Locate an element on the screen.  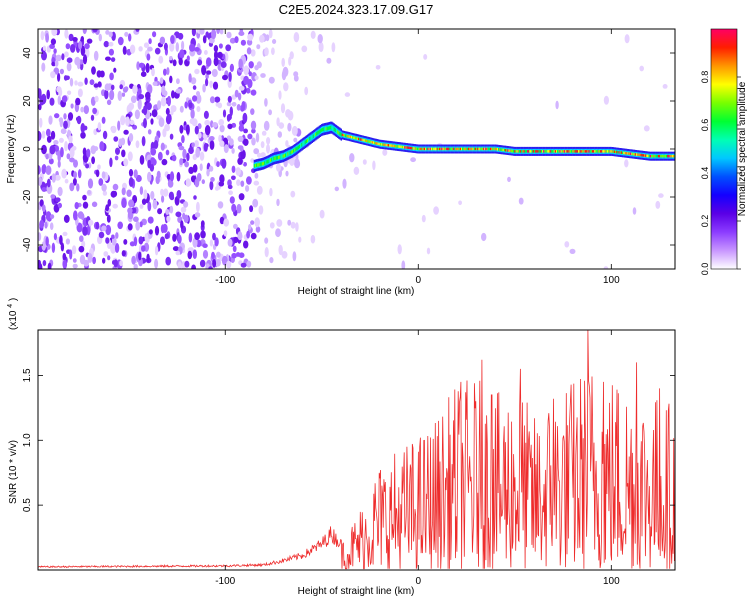
snr-y-scale-label: (x10 4 ) is located at coordinates (13, 314).